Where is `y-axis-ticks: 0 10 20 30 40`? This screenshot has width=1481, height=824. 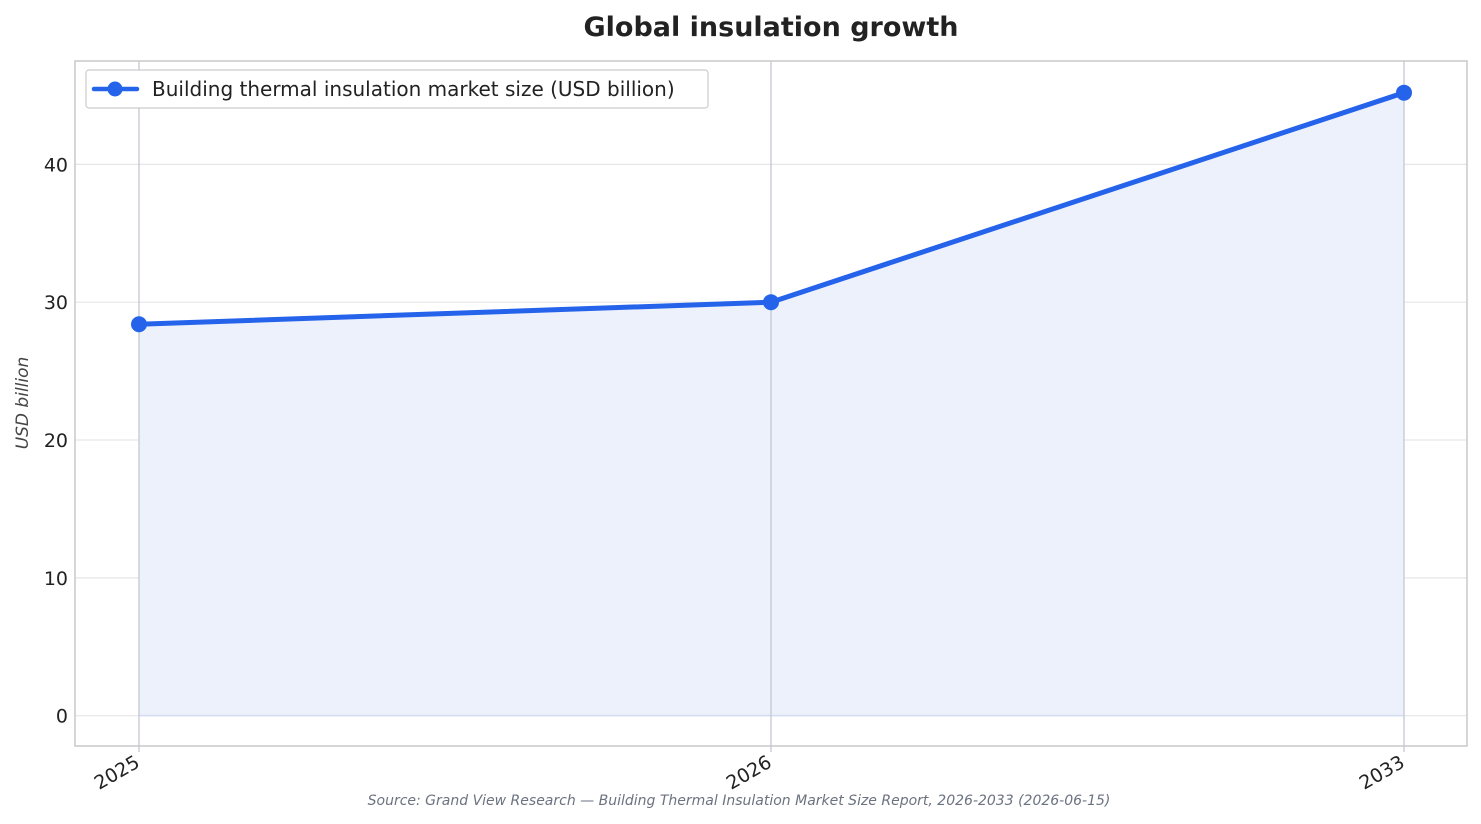
y-axis-ticks: 0 10 20 30 40 is located at coordinates (56, 440).